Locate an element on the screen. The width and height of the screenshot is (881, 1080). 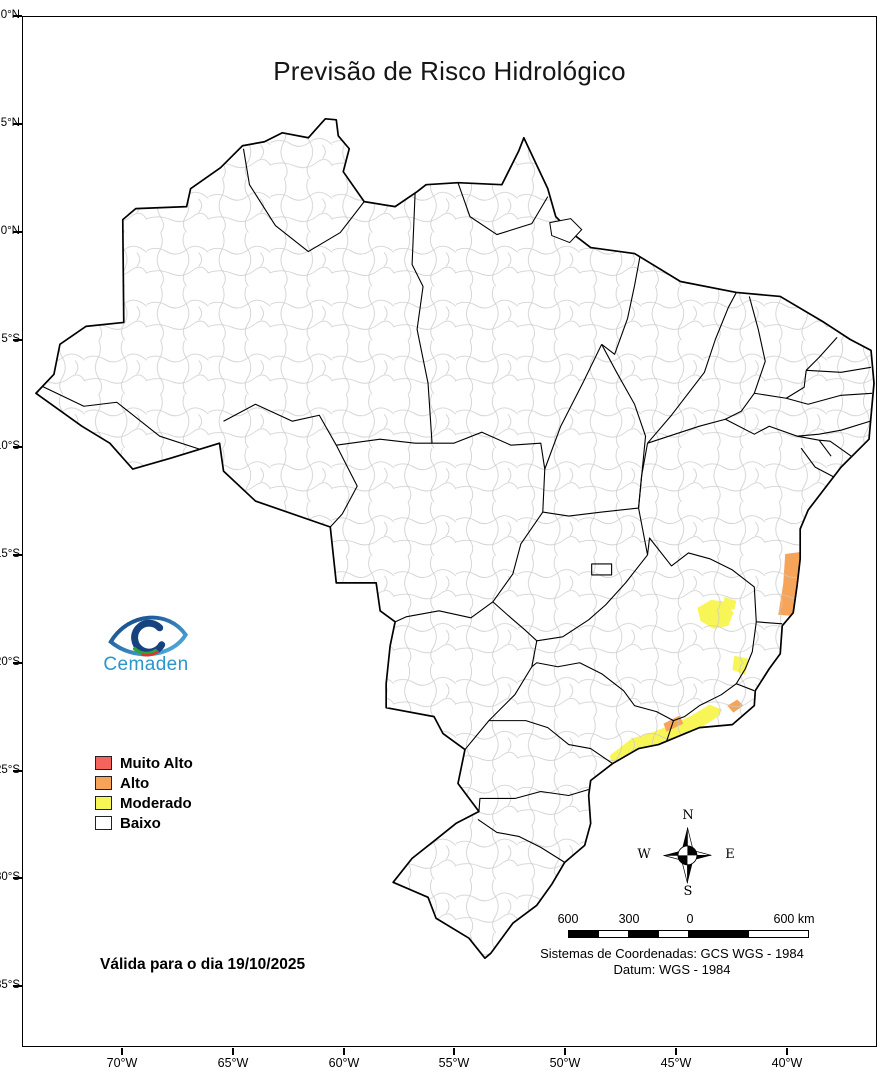
legend-item: Moderado is located at coordinates (144, 803).